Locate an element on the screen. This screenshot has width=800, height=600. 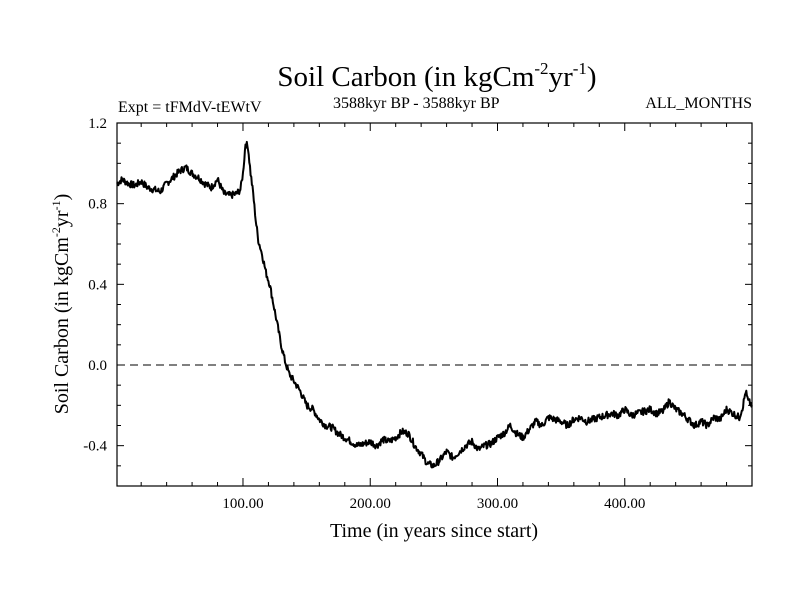
x-tick-label: 300.00 is located at coordinates (497, 504).